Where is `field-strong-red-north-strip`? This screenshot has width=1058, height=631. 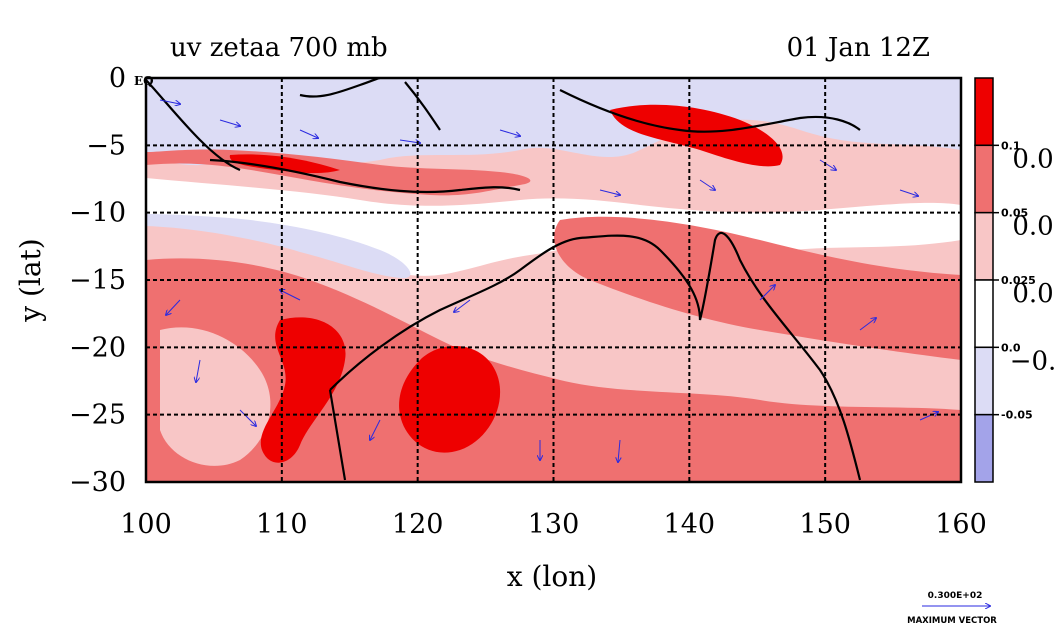
field-strong-red-north-strip is located at coordinates (284, 164).